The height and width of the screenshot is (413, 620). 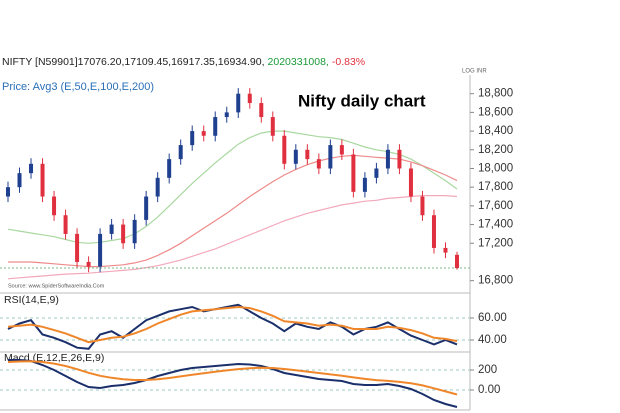 I want to click on volume: 2020331008,, so click(x=298, y=62).